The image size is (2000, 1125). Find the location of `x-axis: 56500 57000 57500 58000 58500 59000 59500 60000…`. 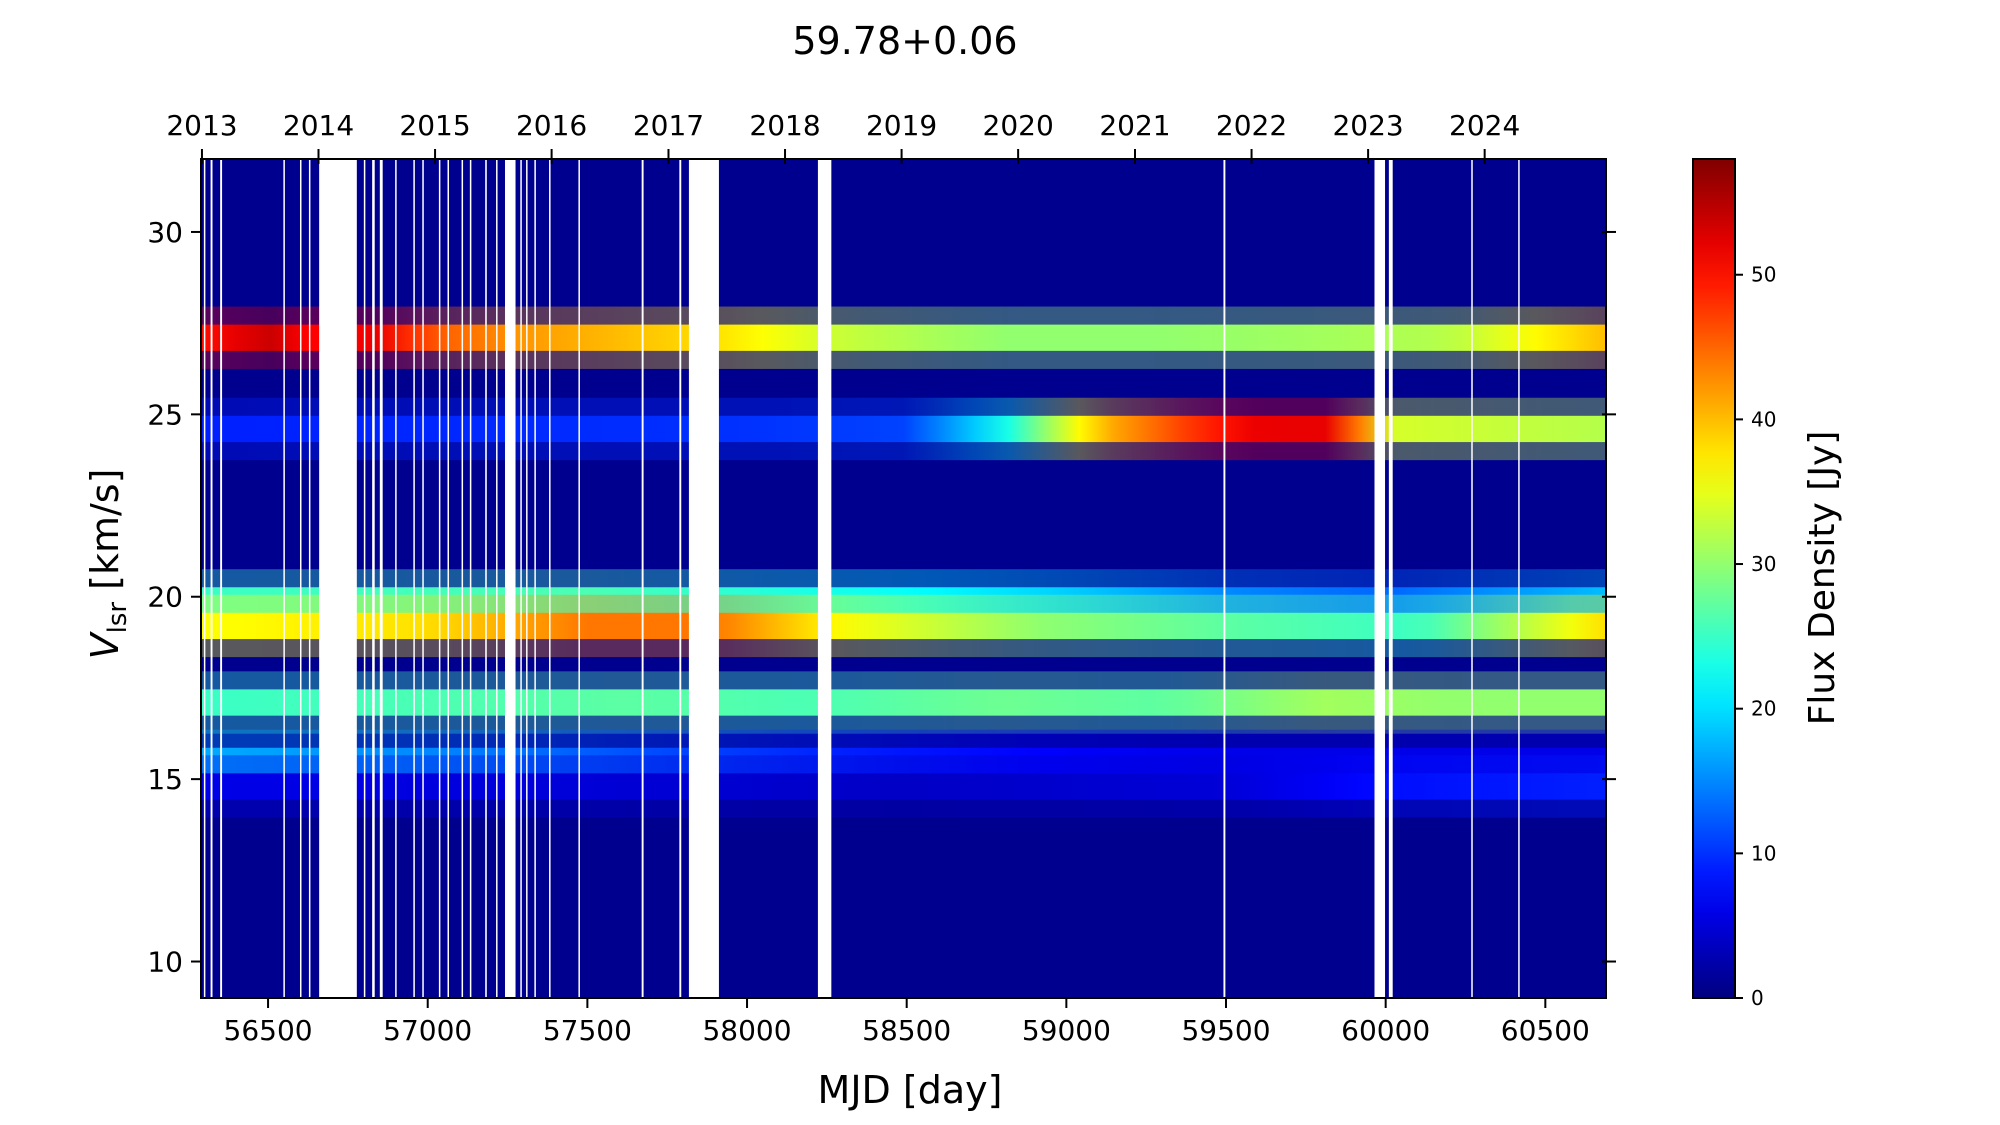

x-axis: 56500 57000 57500 58000 58500 59000 59500 60000… is located at coordinates (907, 1022).